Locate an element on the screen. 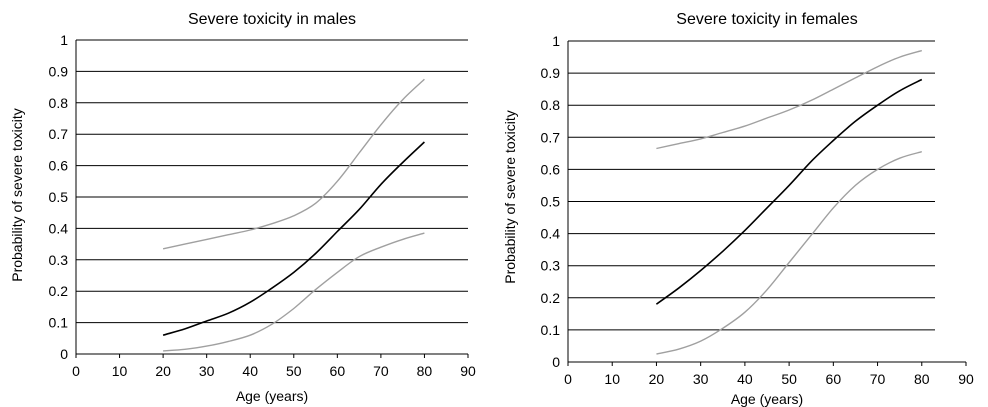 The image size is (988, 407). chart-title: Severe toxicity in females is located at coordinates (766, 19).